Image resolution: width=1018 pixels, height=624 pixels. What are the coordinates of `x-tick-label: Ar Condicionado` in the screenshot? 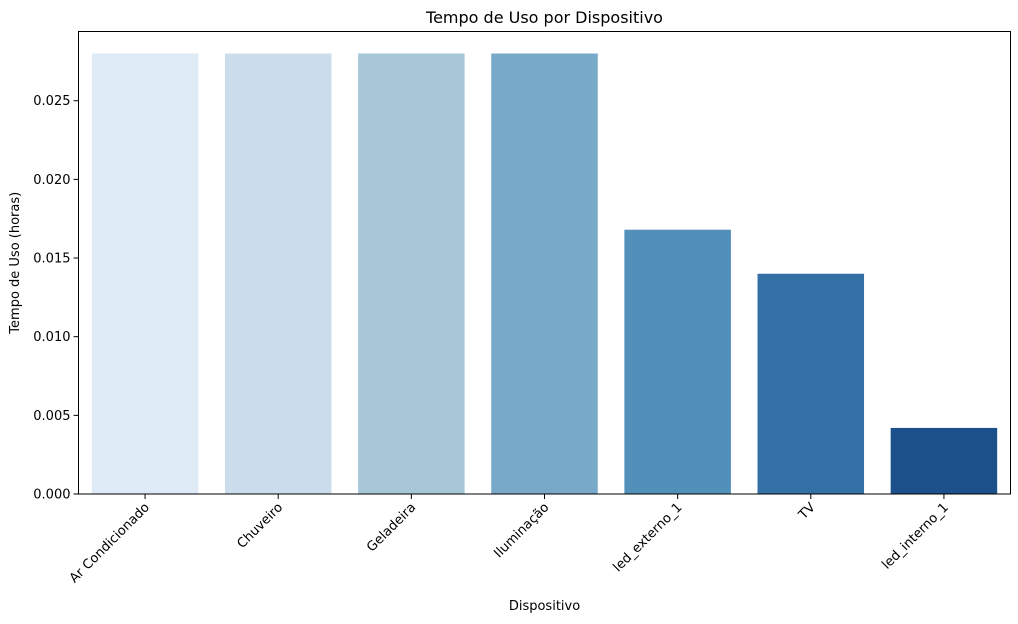 It's located at (110, 543).